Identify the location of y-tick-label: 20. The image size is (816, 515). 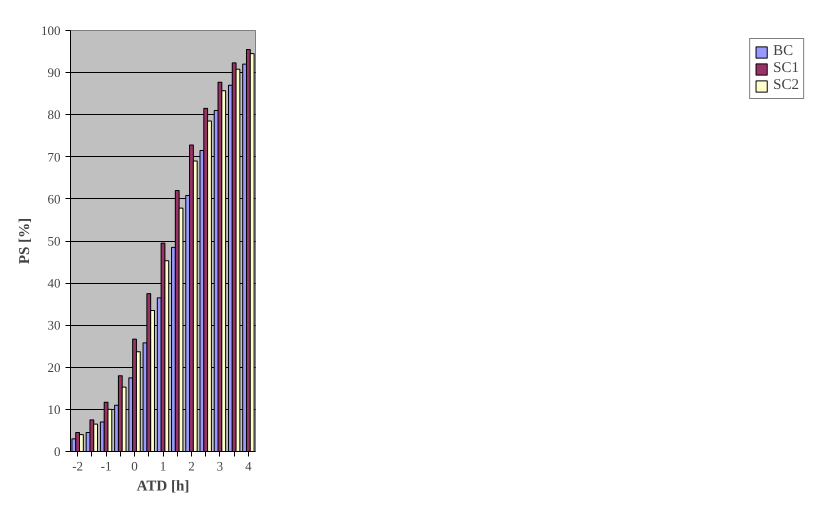
(54, 367).